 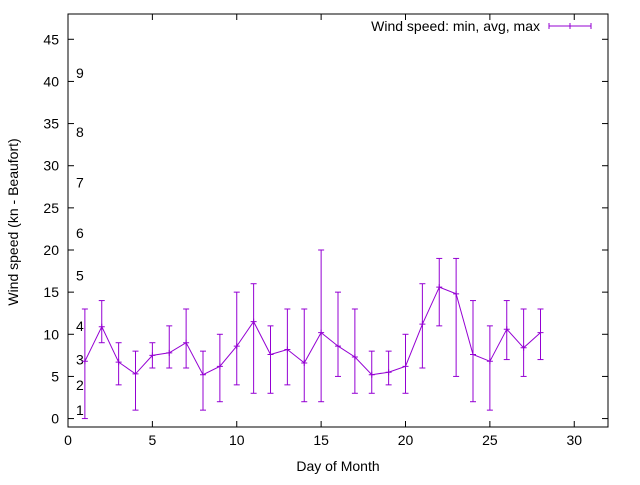 What do you see at coordinates (51, 334) in the screenshot?
I see `y-tick-label: 10` at bounding box center [51, 334].